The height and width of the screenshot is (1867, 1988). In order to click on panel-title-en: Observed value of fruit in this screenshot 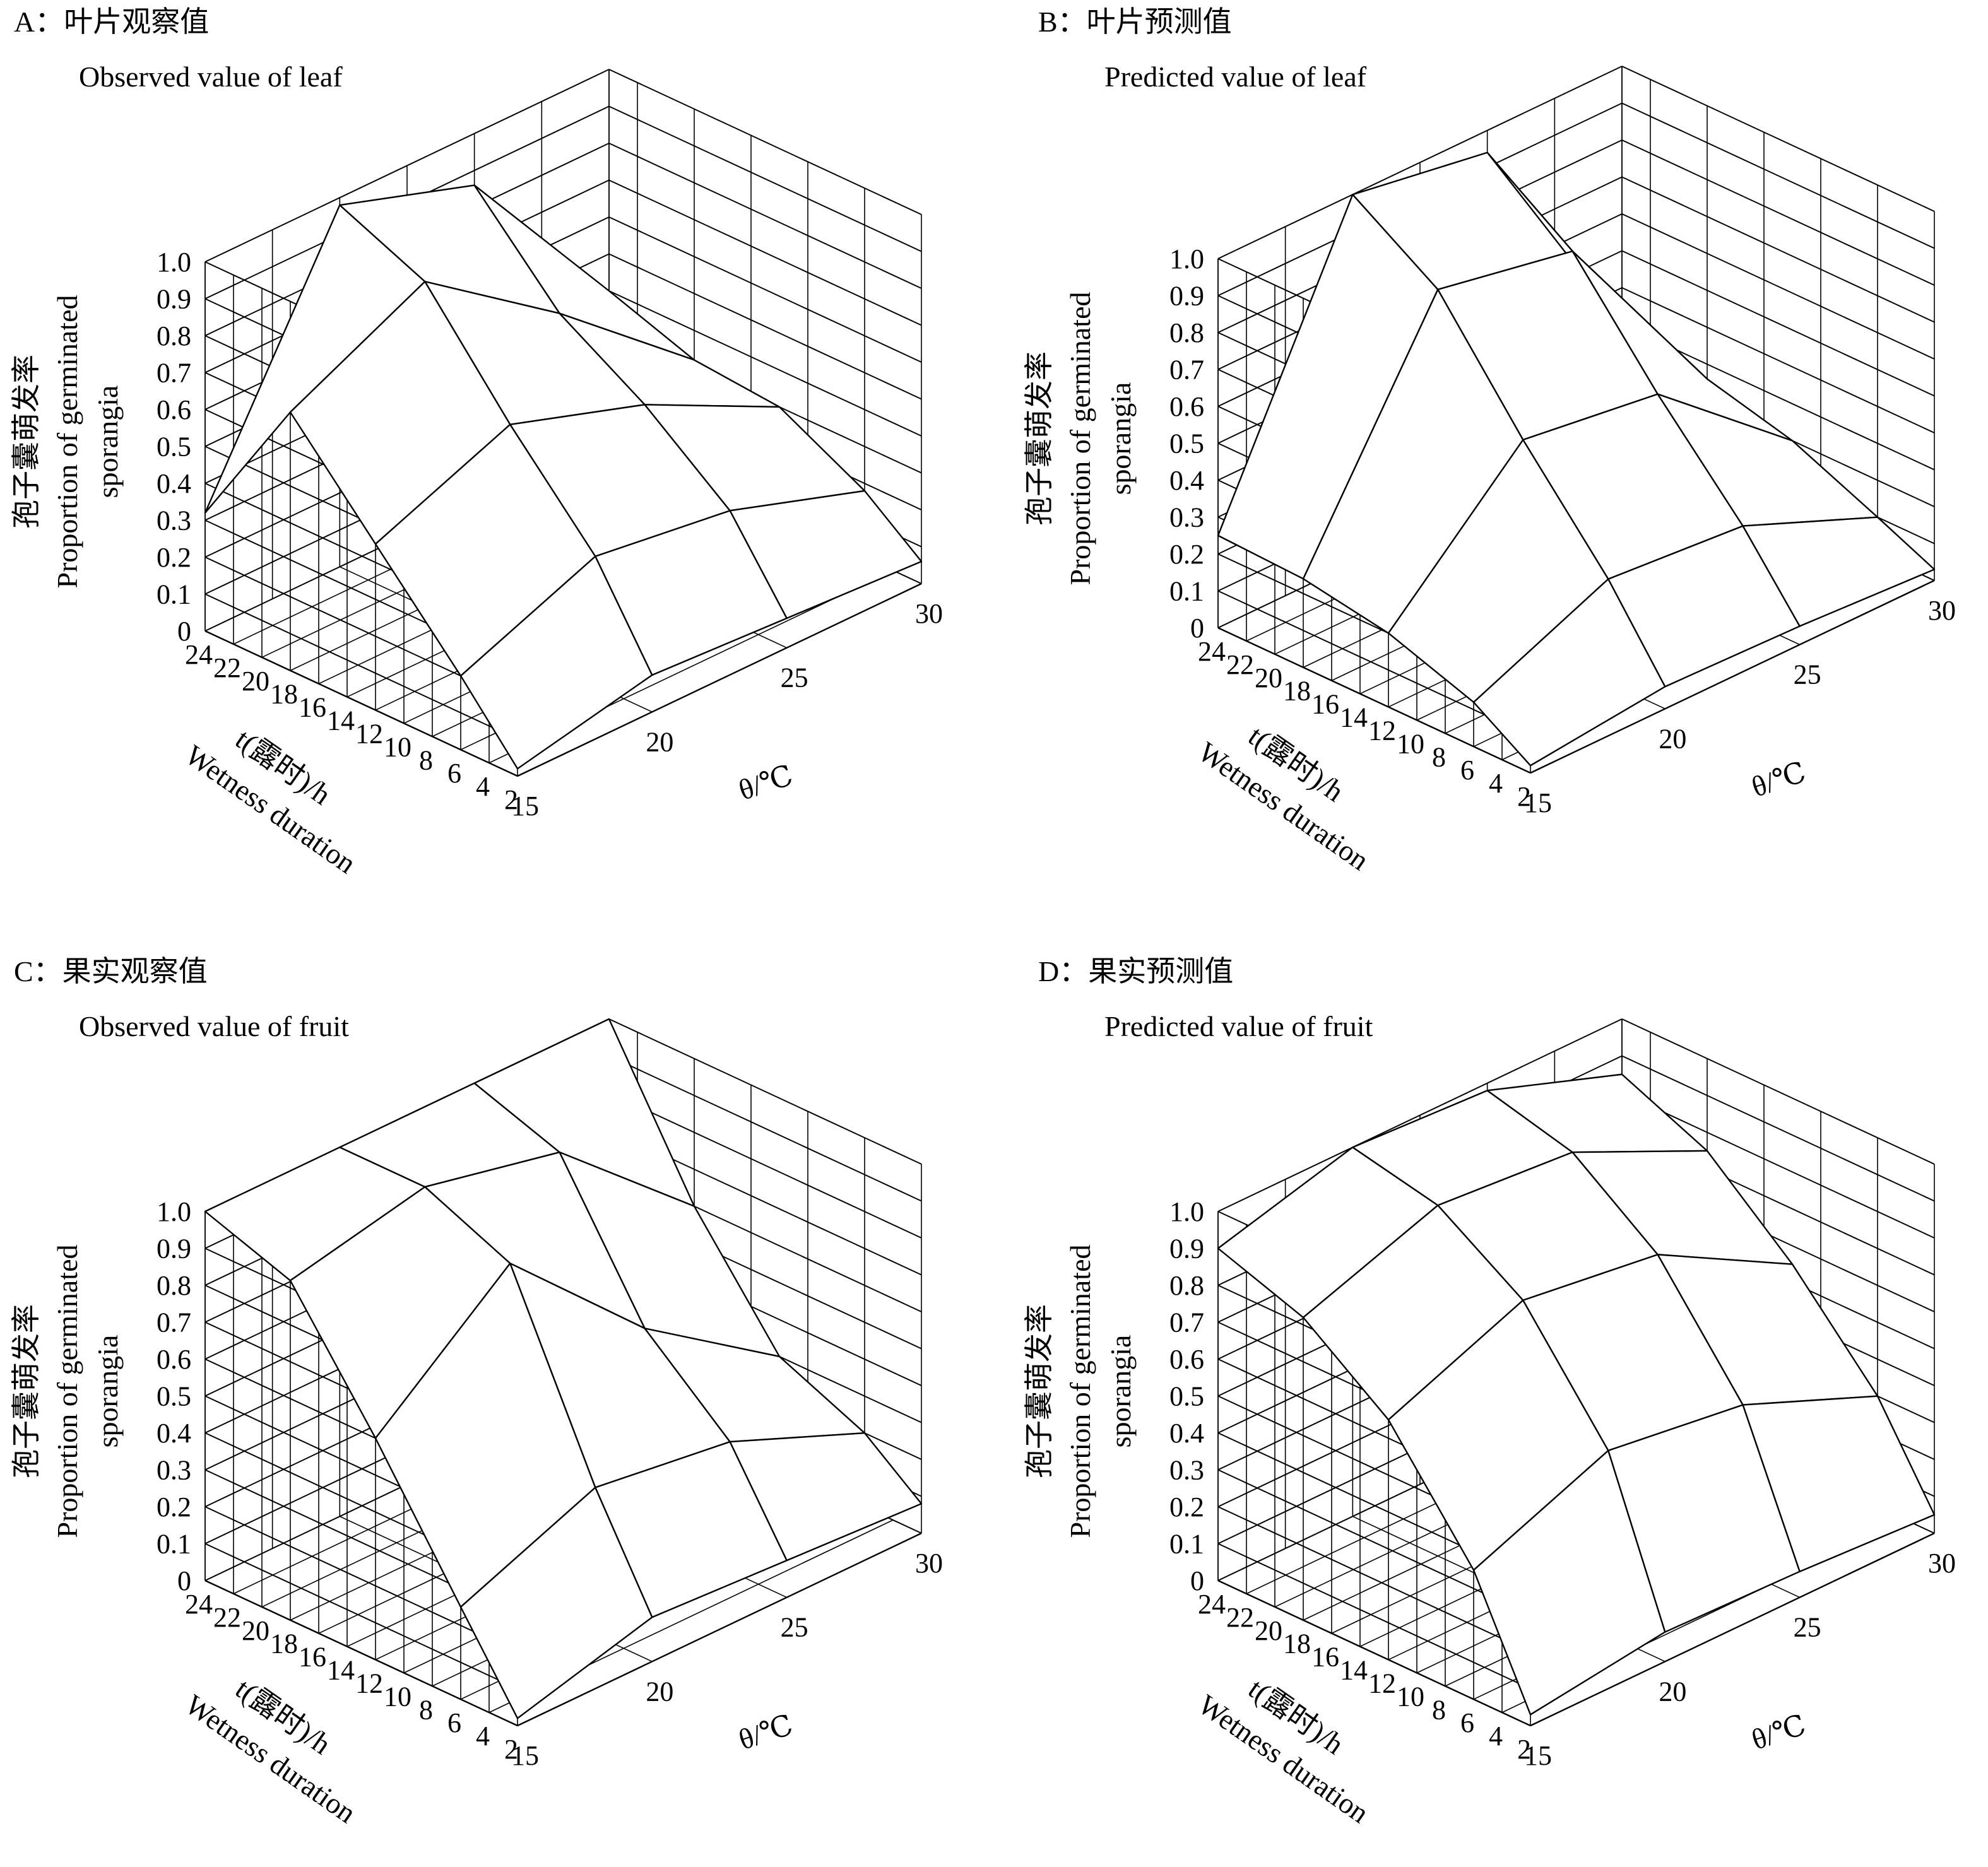, I will do `click(214, 1026)`.